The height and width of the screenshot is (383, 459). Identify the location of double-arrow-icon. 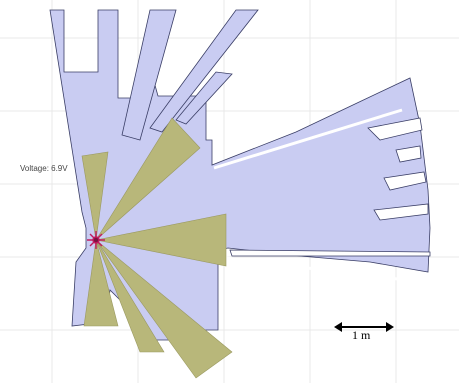
(364, 327).